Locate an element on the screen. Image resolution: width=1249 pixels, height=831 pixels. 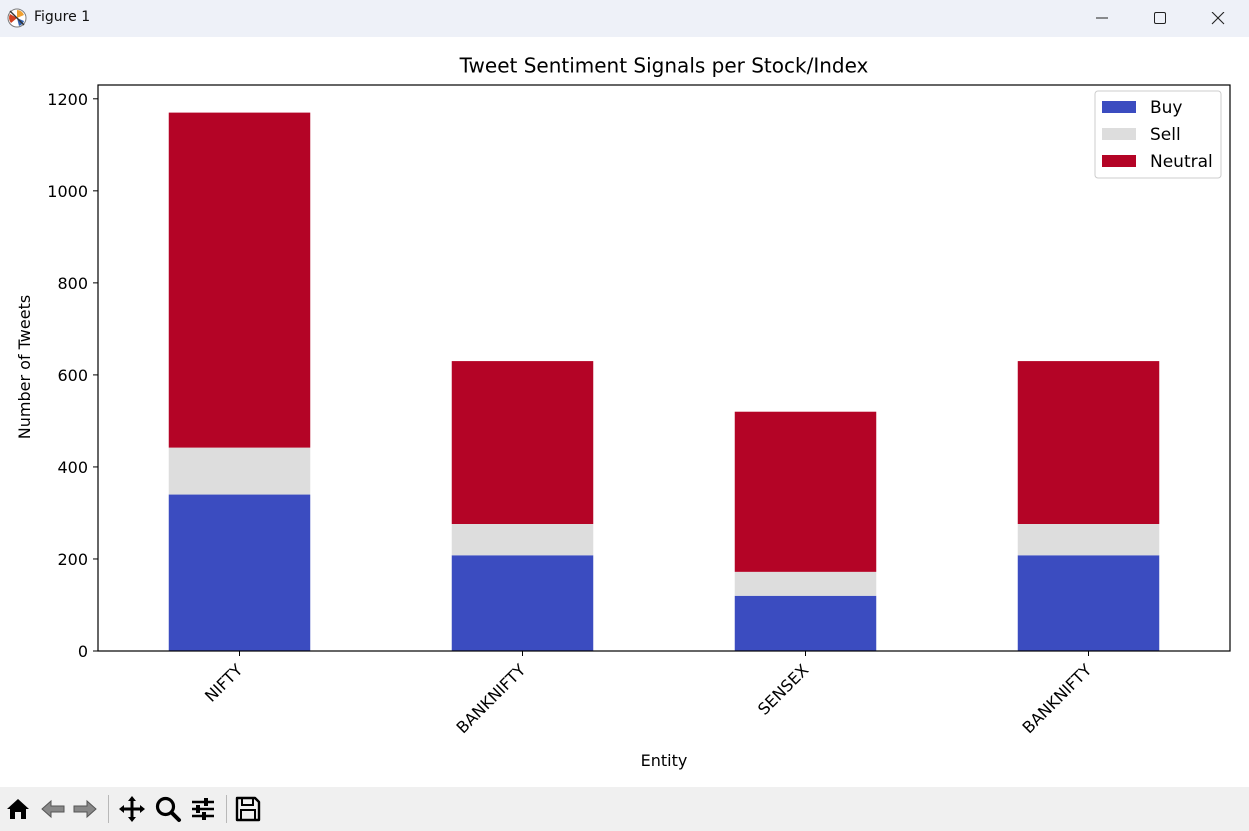
configure-subplots-button is located at coordinates (203, 809).